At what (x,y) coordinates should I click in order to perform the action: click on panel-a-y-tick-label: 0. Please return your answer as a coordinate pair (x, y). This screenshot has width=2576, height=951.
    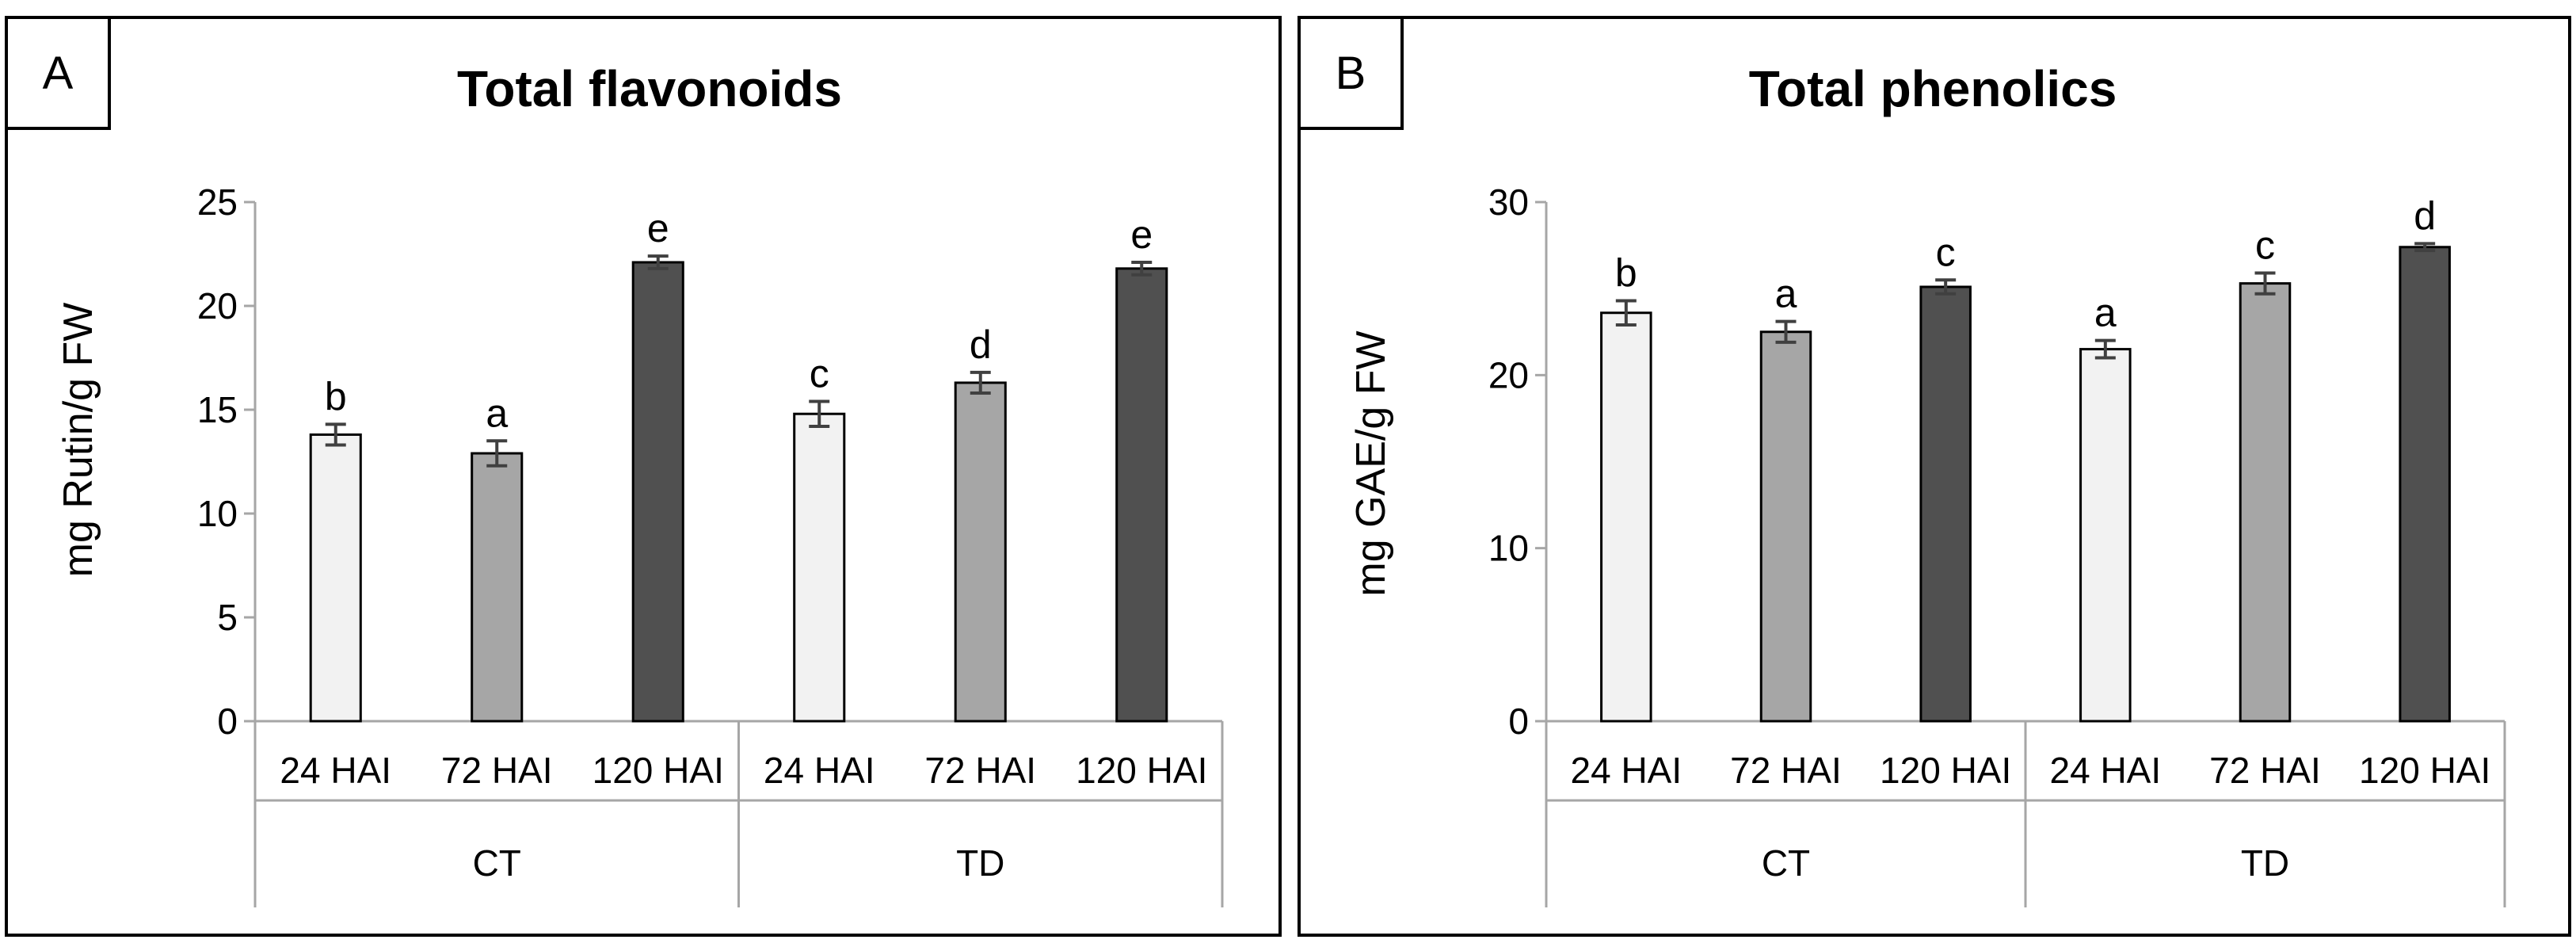
    Looking at the image, I should click on (228, 721).